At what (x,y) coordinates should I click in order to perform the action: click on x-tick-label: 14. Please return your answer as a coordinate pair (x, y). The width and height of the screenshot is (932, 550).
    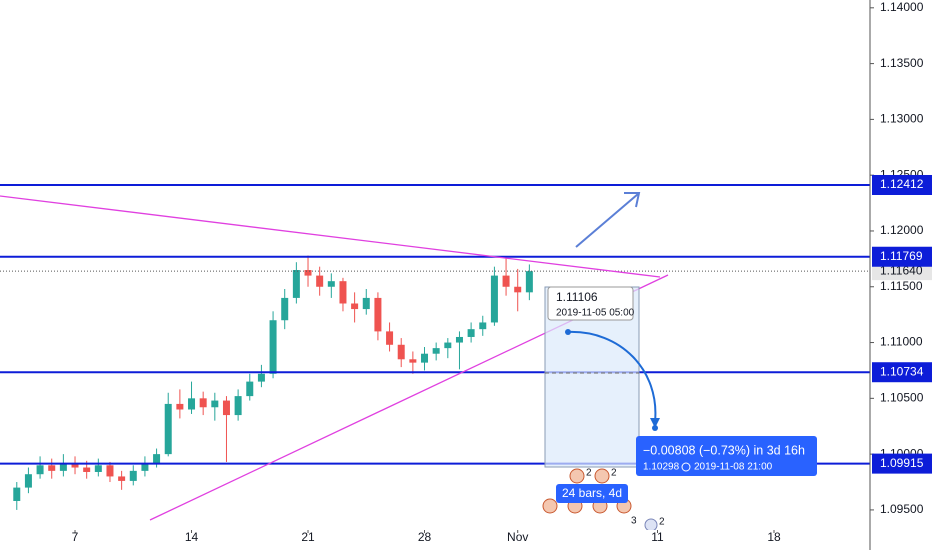
    Looking at the image, I should click on (192, 537).